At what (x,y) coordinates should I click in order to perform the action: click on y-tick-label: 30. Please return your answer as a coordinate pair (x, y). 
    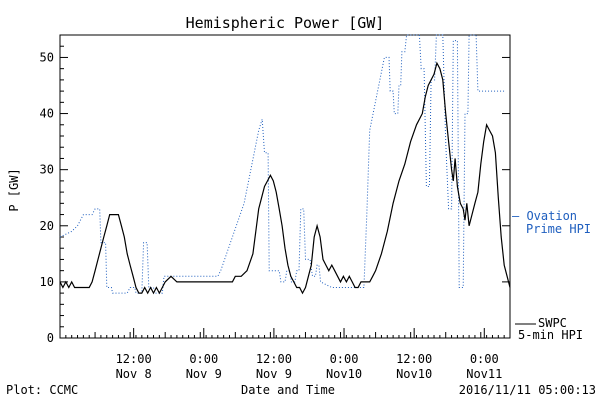
    Looking at the image, I should click on (47, 170).